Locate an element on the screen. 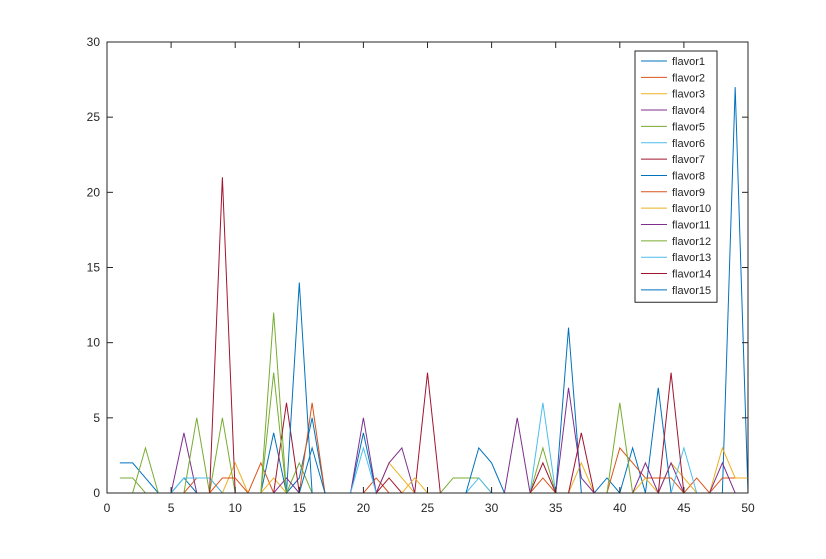  x-tick-label: 40 is located at coordinates (620, 508).